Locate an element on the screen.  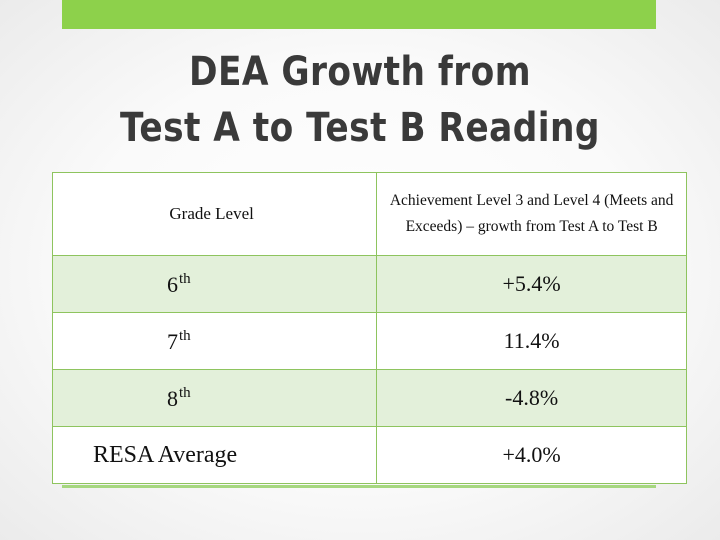
growth-value: -4.8% is located at coordinates (531, 398).